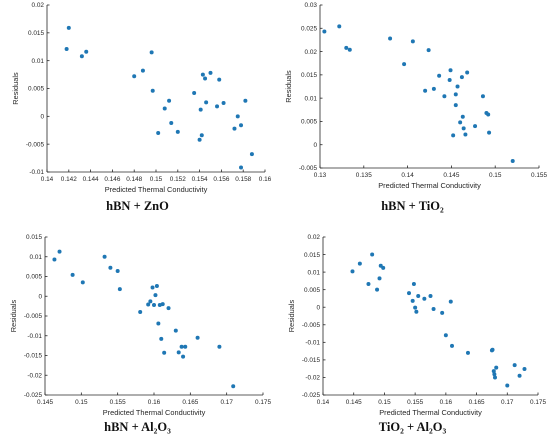  I want to click on y-tick-label: -0.025, so click(33, 395).